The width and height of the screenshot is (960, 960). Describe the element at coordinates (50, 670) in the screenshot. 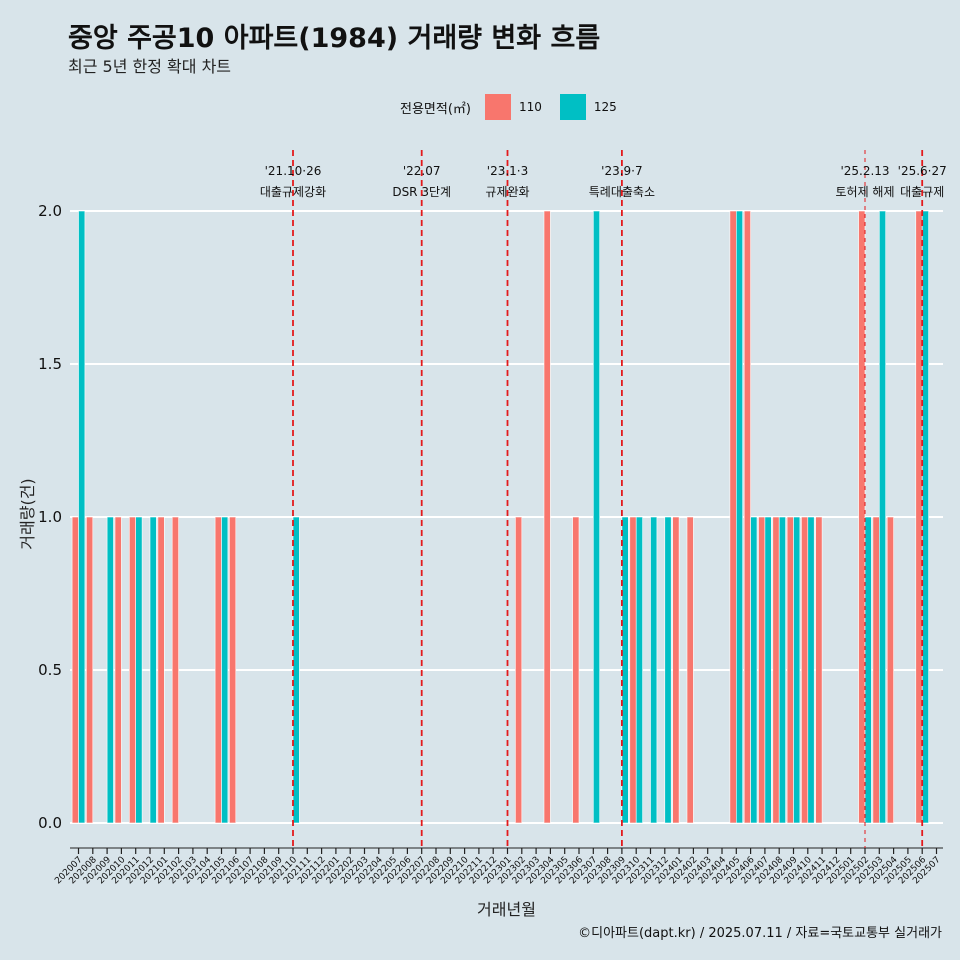

I see `y-tick-label: 0.5` at that location.